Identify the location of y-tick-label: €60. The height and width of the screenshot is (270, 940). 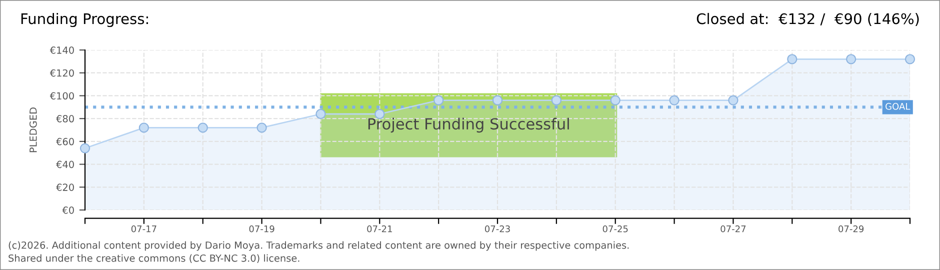
(65, 142).